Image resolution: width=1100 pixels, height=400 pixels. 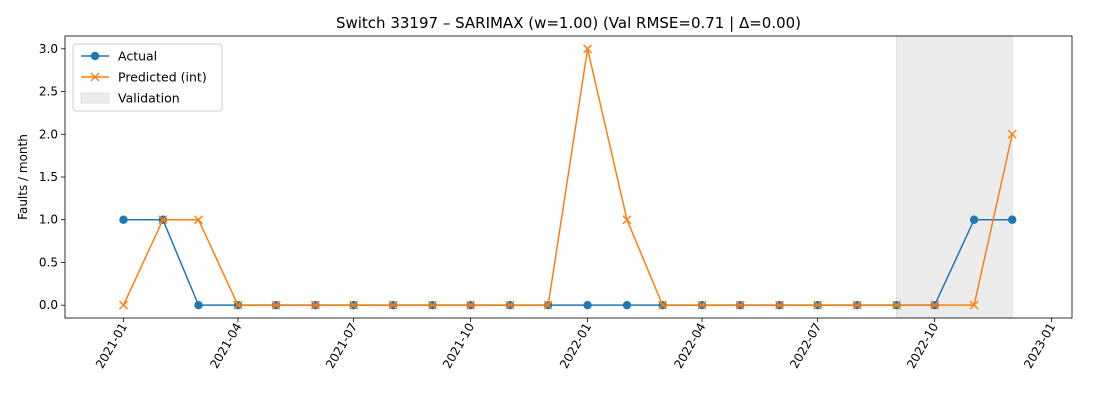 I want to click on legend-swatch-validation, so click(x=95, y=98).